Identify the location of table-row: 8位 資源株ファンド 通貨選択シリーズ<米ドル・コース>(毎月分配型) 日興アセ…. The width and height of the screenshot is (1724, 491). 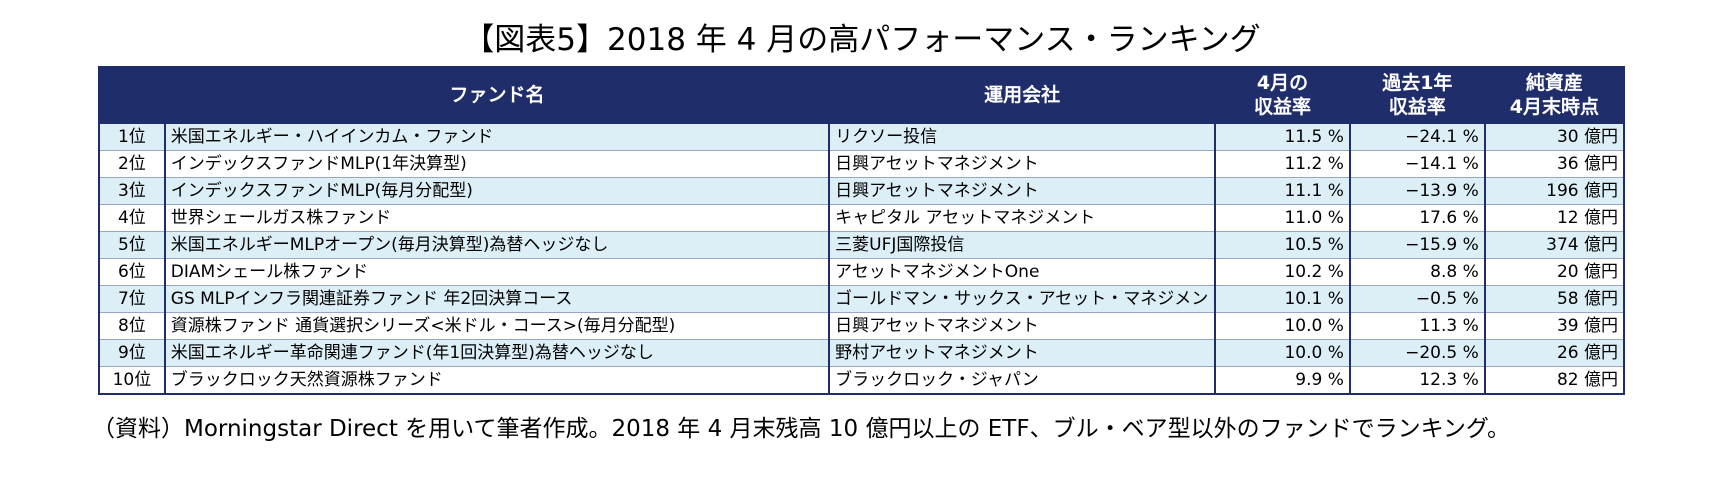
(862, 326).